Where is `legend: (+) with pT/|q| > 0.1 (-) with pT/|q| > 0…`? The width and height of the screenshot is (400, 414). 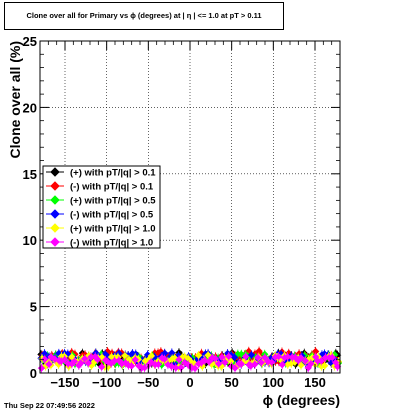 legend: (+) with pT/|q| > 0.1 (-) with pT/|q| > 0… is located at coordinates (101, 207).